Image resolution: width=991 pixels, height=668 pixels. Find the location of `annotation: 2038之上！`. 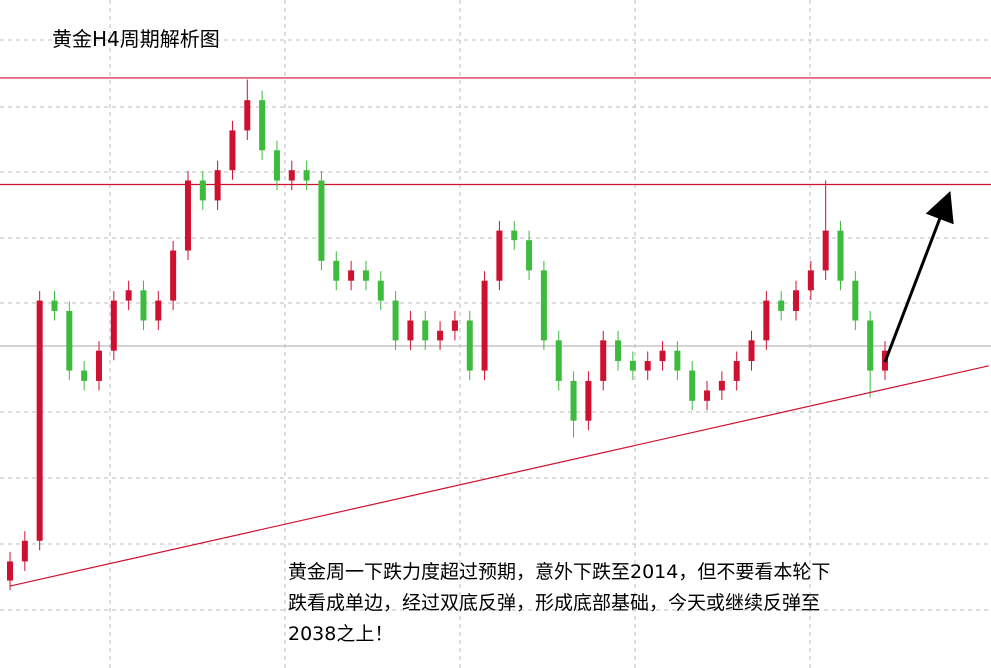

annotation: 2038之上！ is located at coordinates (340, 634).